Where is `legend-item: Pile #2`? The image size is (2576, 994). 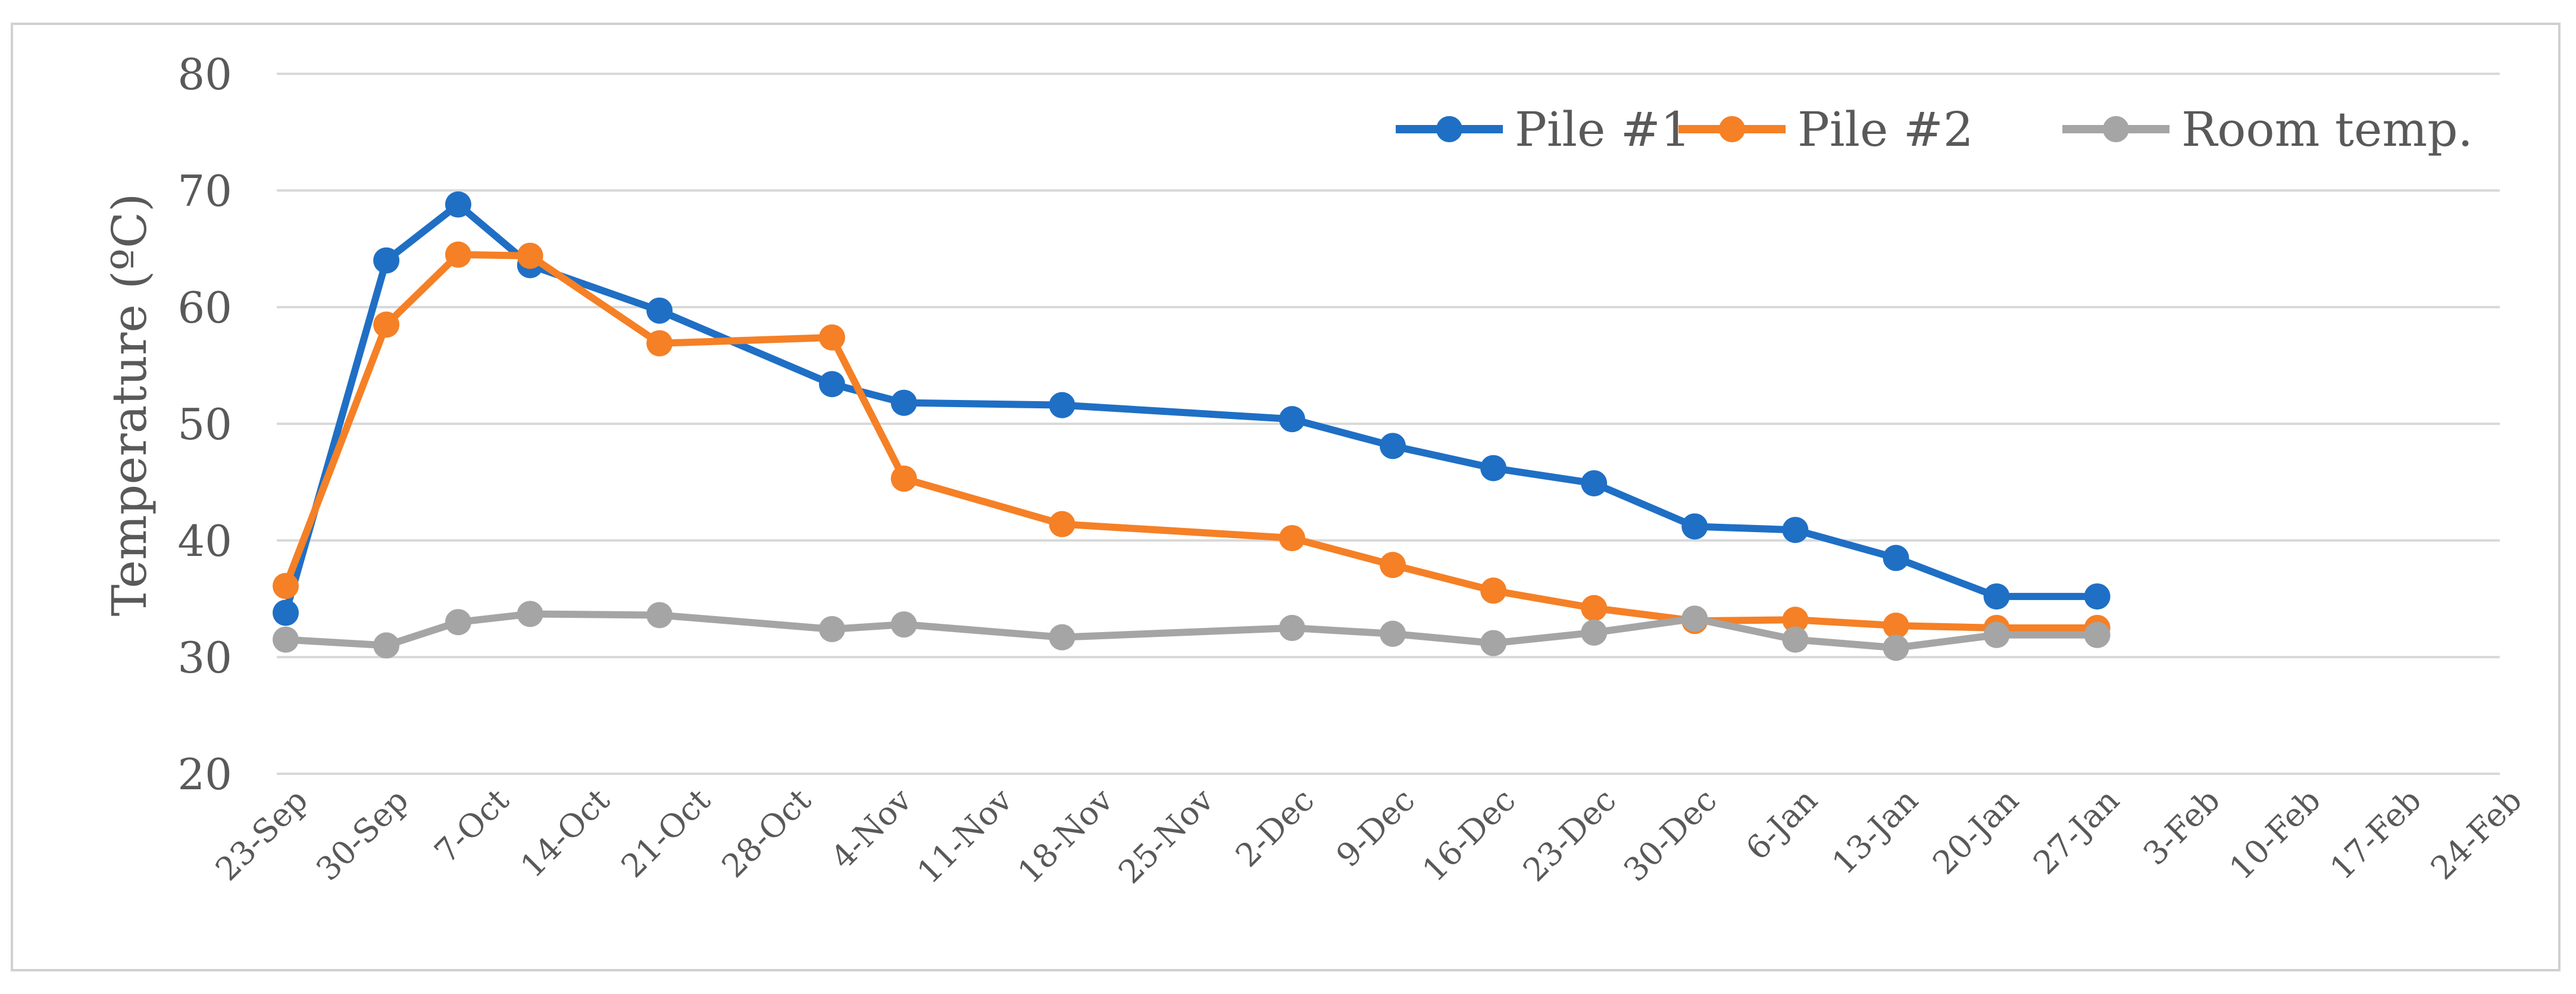
legend-item: Pile #2 is located at coordinates (1826, 129).